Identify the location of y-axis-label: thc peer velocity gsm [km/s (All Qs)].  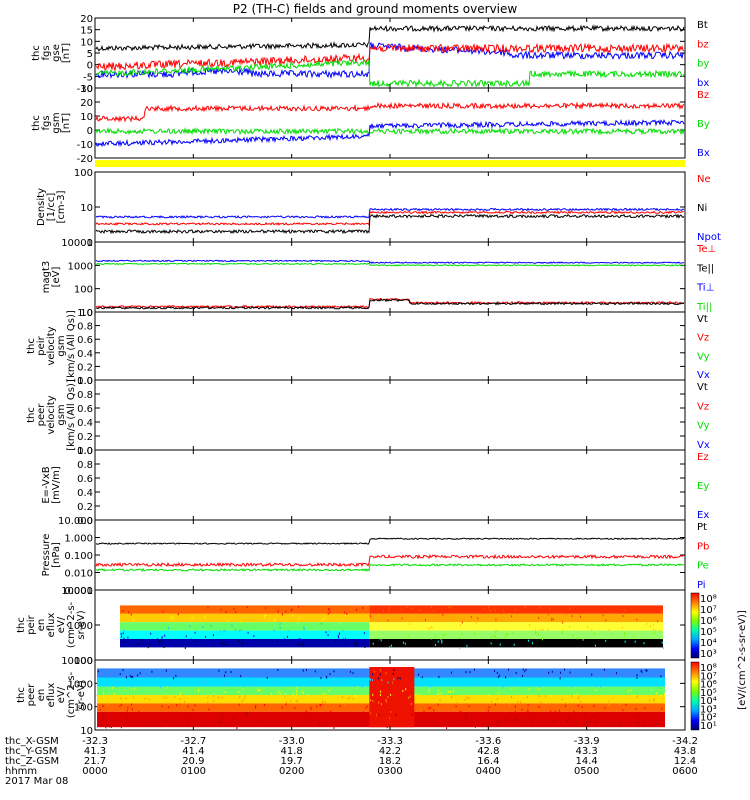
(51, 415).